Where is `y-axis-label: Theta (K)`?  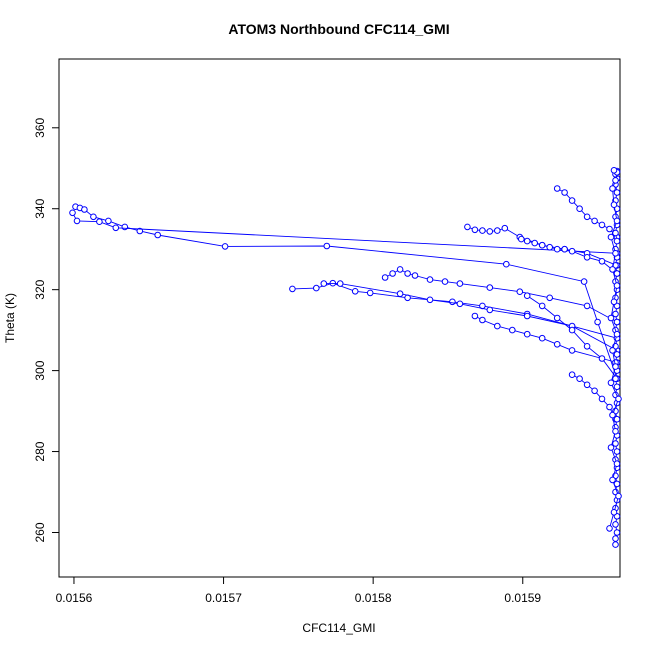
y-axis-label: Theta (K) is located at coordinates (10, 318).